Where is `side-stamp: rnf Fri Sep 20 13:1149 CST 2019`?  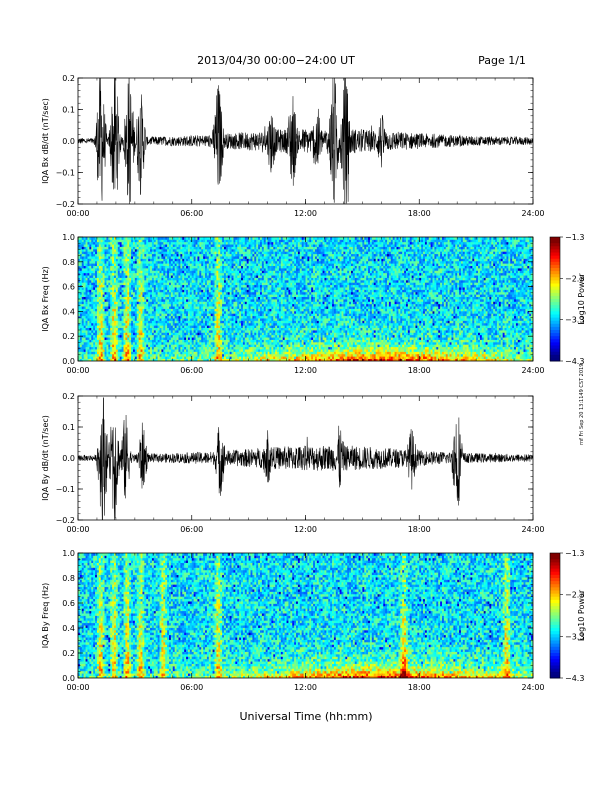 side-stamp: rnf Fri Sep 20 13:1149 CST 2019 is located at coordinates (582, 404).